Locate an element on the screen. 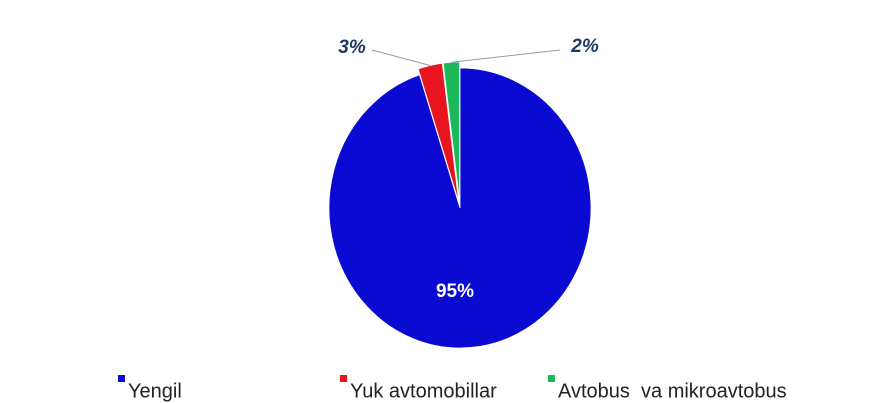 This screenshot has width=893, height=403. data-label: 3% is located at coordinates (352, 47).